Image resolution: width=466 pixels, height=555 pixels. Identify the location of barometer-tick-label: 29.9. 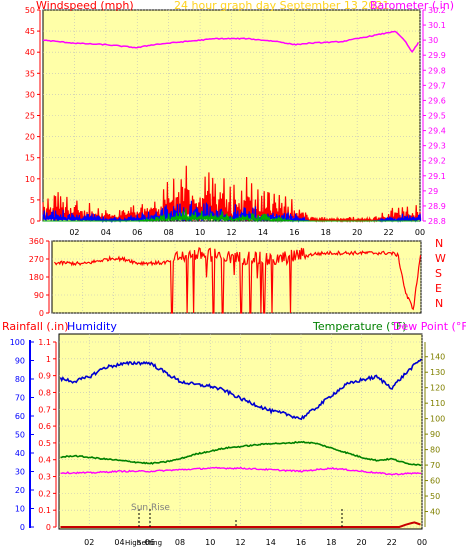
(437, 55).